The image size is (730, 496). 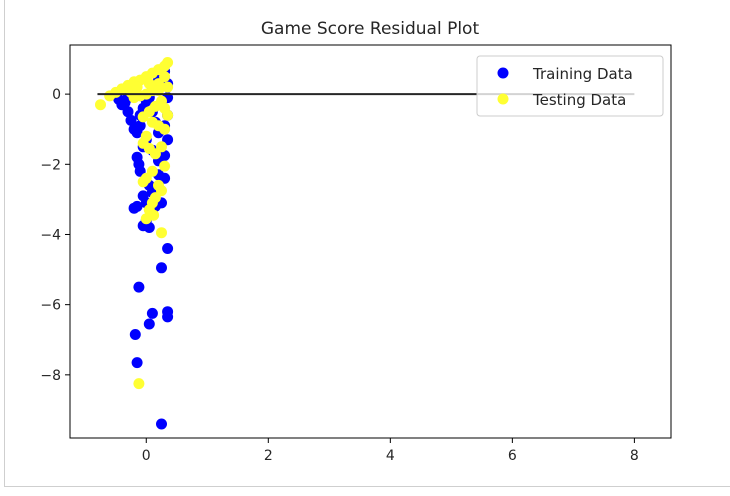 I want to click on points-layer, so click(x=134, y=243).